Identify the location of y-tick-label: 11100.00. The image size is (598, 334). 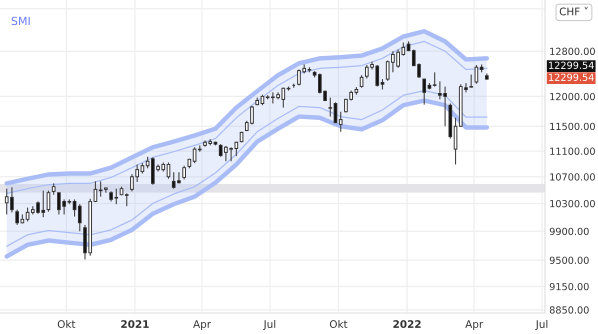
(572, 151).